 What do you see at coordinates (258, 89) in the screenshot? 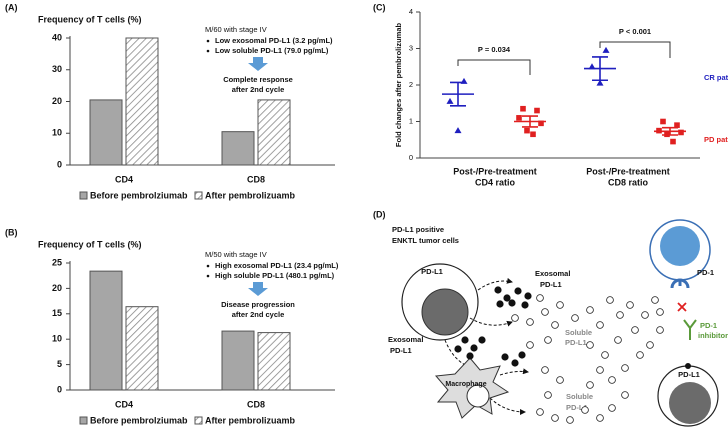
I see `annotation: after 2nd cycle` at bounding box center [258, 89].